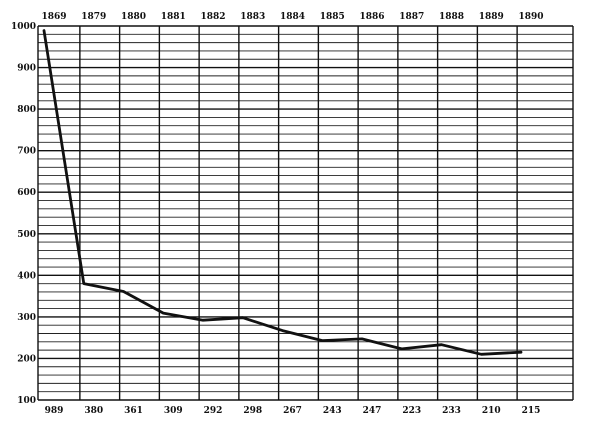 The width and height of the screenshot is (589, 424). What do you see at coordinates (491, 411) in the screenshot?
I see `data-label: 210` at bounding box center [491, 411].